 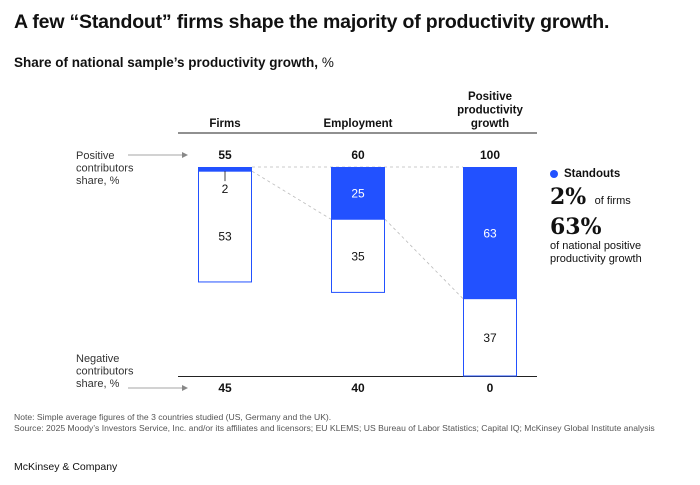 I want to click on legend-item-standouts: Standouts, so click(x=620, y=174).